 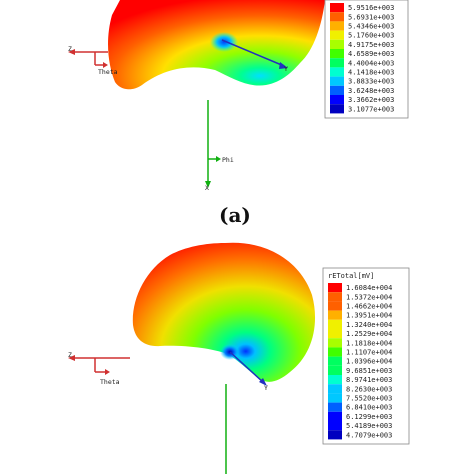 What do you see at coordinates (369, 426) in the screenshot?
I see `legend-value: 5.4189e+003` at bounding box center [369, 426].